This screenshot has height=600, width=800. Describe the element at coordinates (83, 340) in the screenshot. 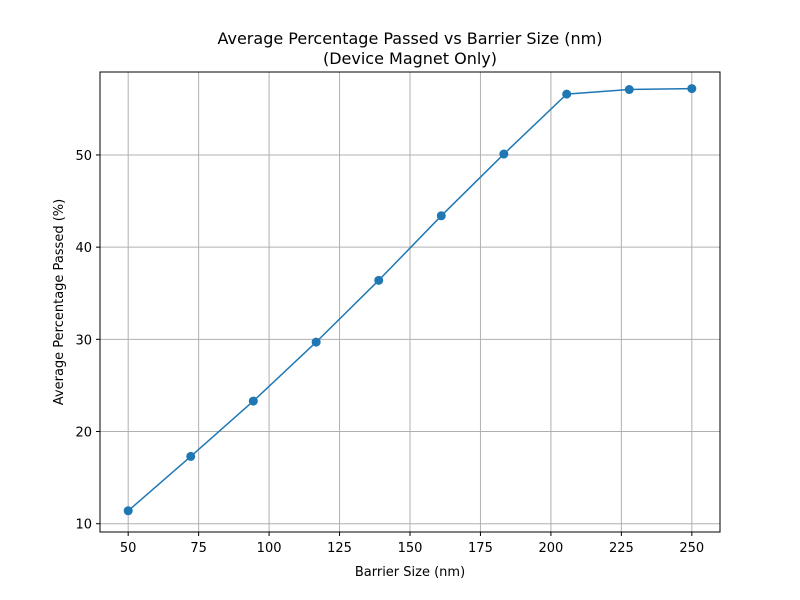

I see `y-tick-label: 30` at that location.